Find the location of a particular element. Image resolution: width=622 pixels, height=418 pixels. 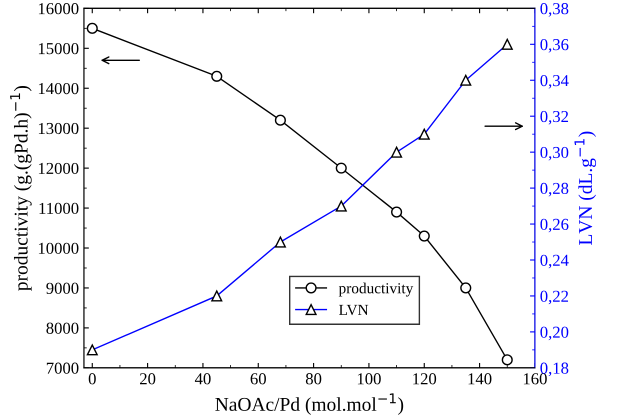

x-axis-title: NaOAc/Pd (mol.mol$^{−1}$) is located at coordinates (309, 404).